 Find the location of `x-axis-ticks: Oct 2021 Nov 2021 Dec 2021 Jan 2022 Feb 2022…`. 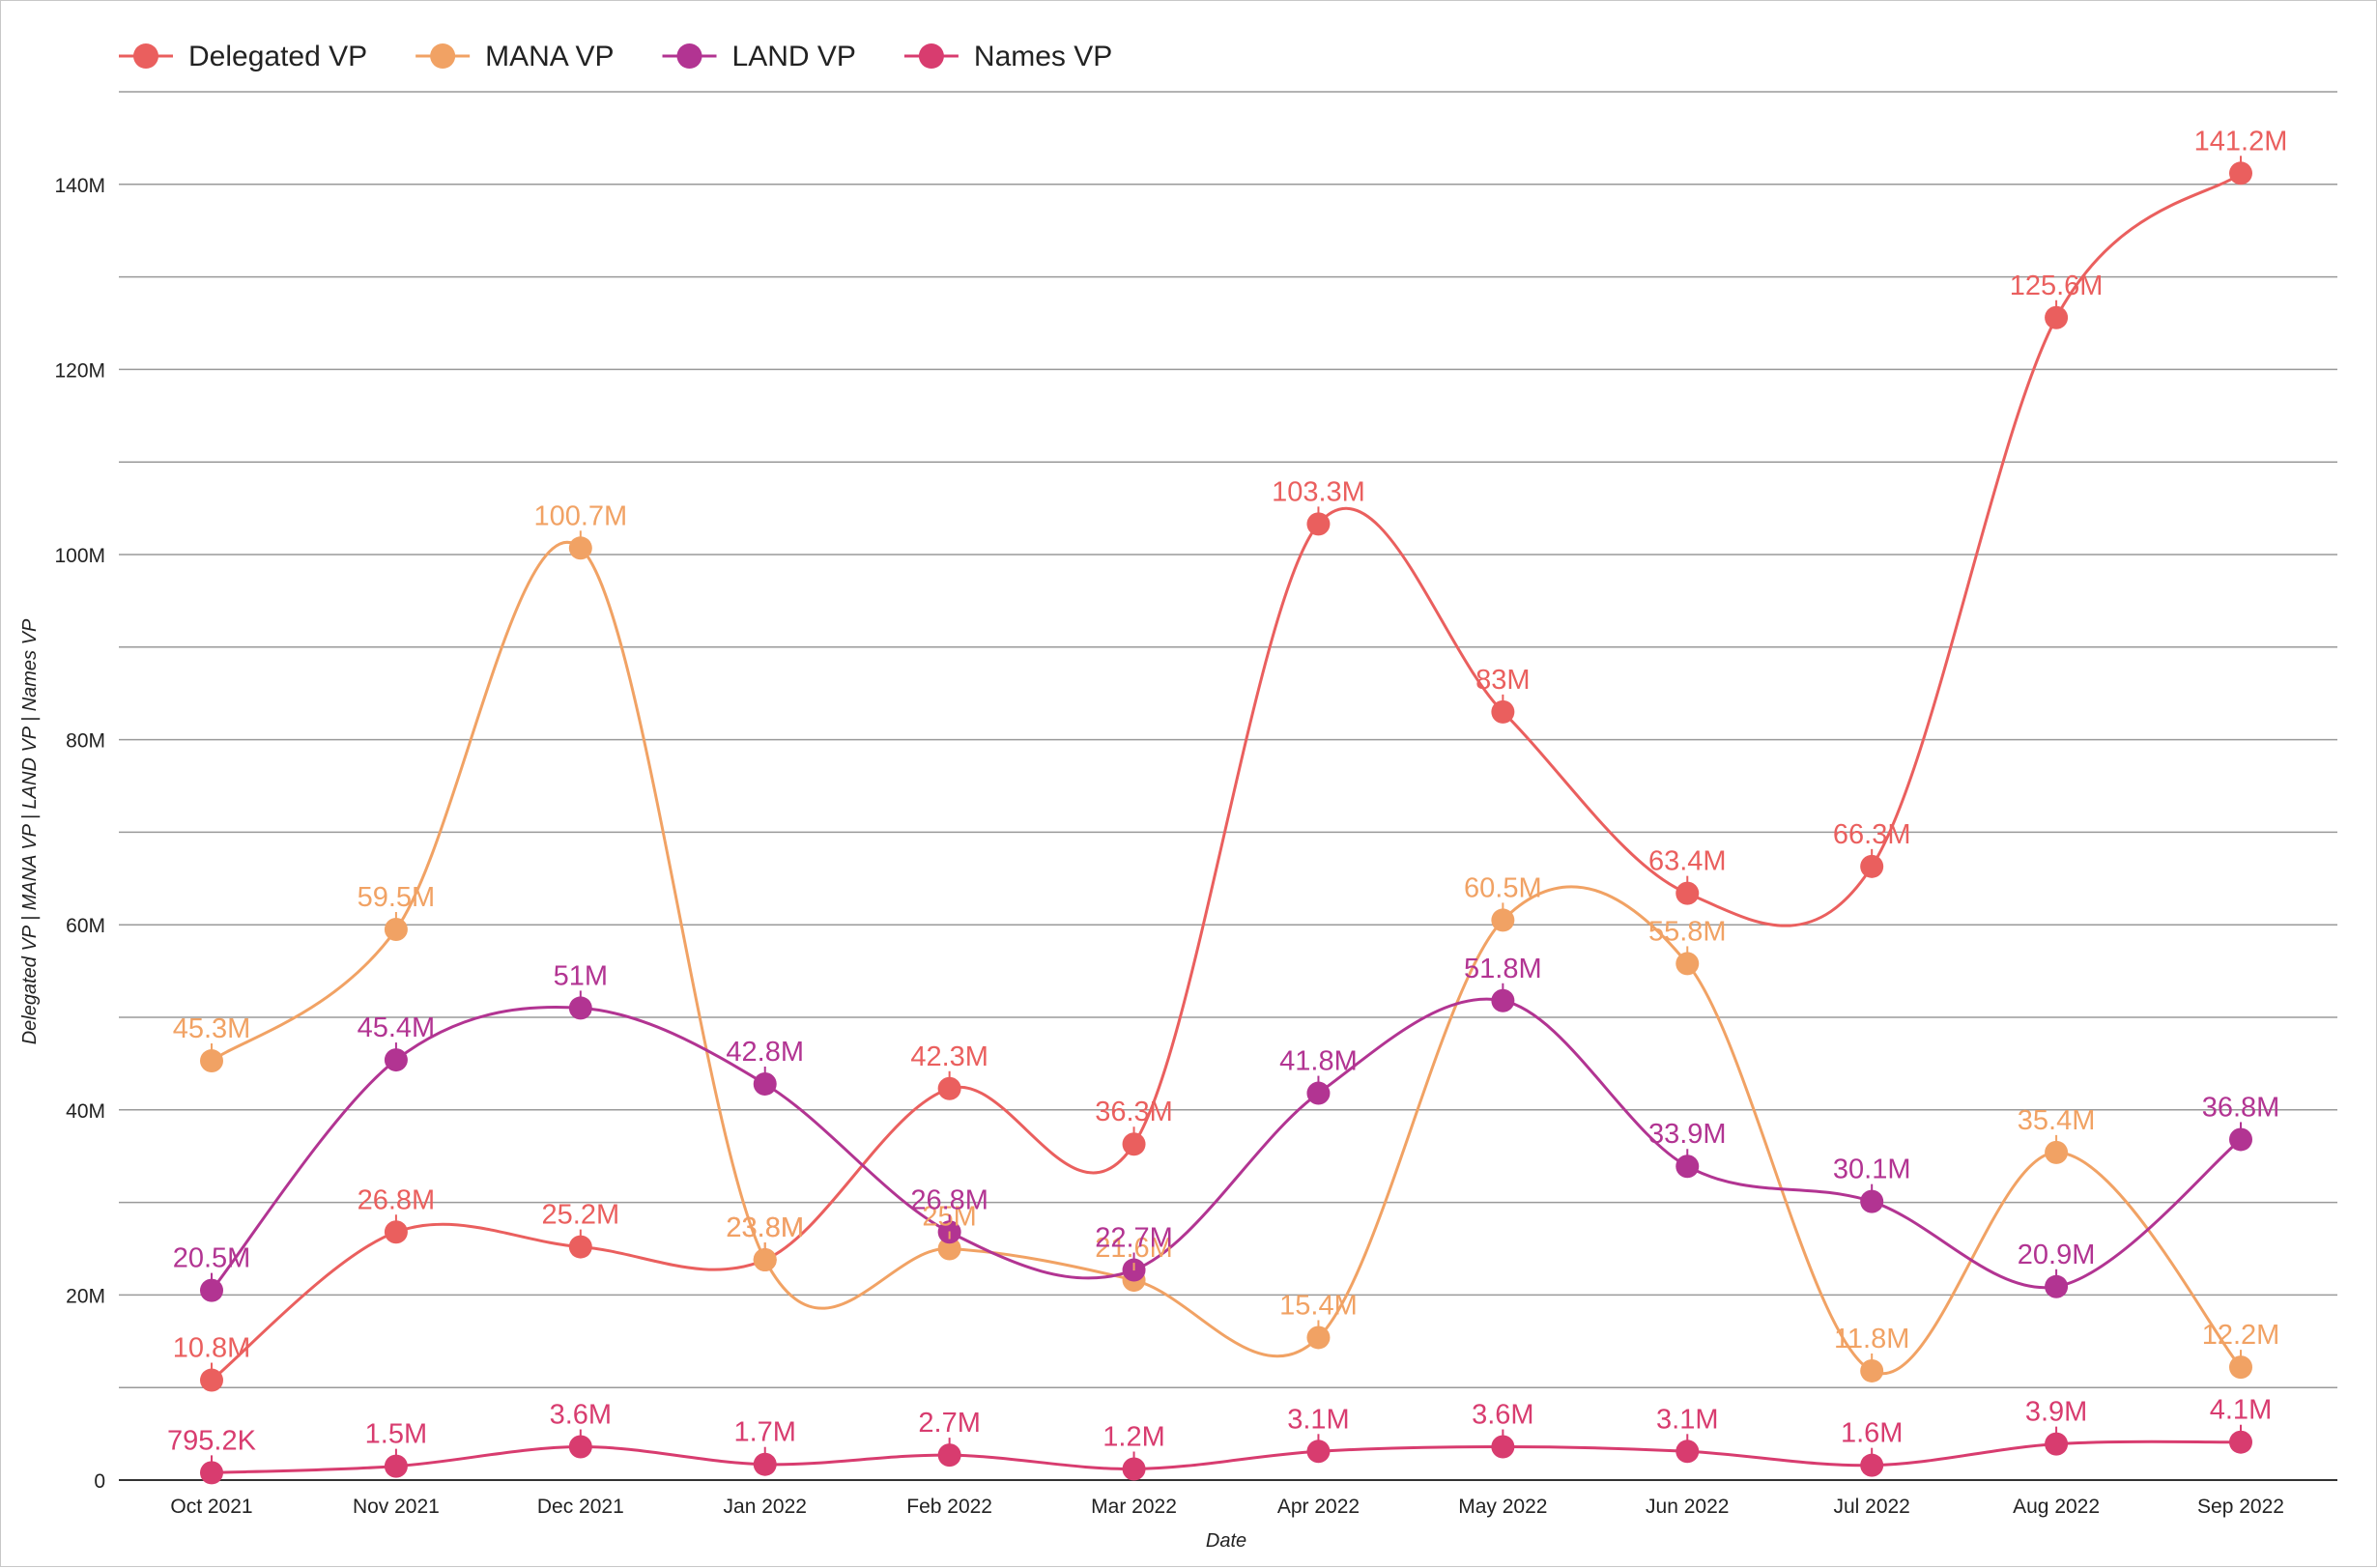

x-axis-ticks: Oct 2021 Nov 2021 Dec 2021 Jan 2022 Feb 2022… is located at coordinates (1227, 1507).